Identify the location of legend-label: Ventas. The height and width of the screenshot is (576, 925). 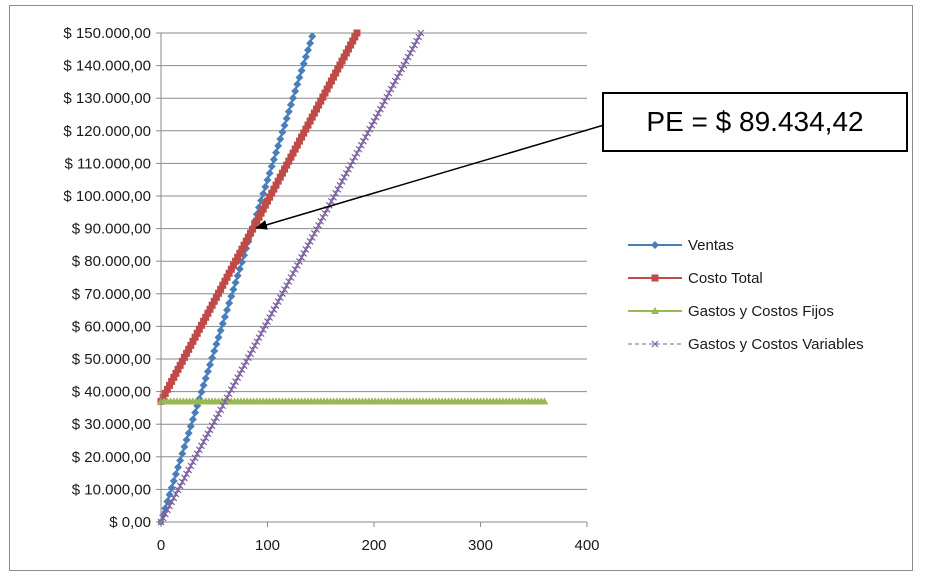
(711, 245).